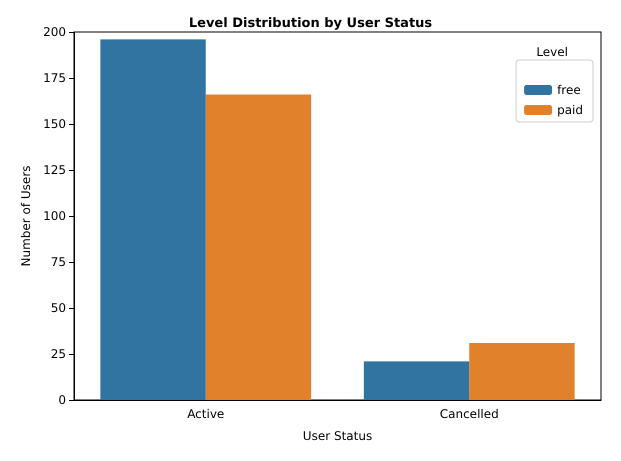 This screenshot has width=621, height=461. I want to click on x-tick-label: Active, so click(205, 414).